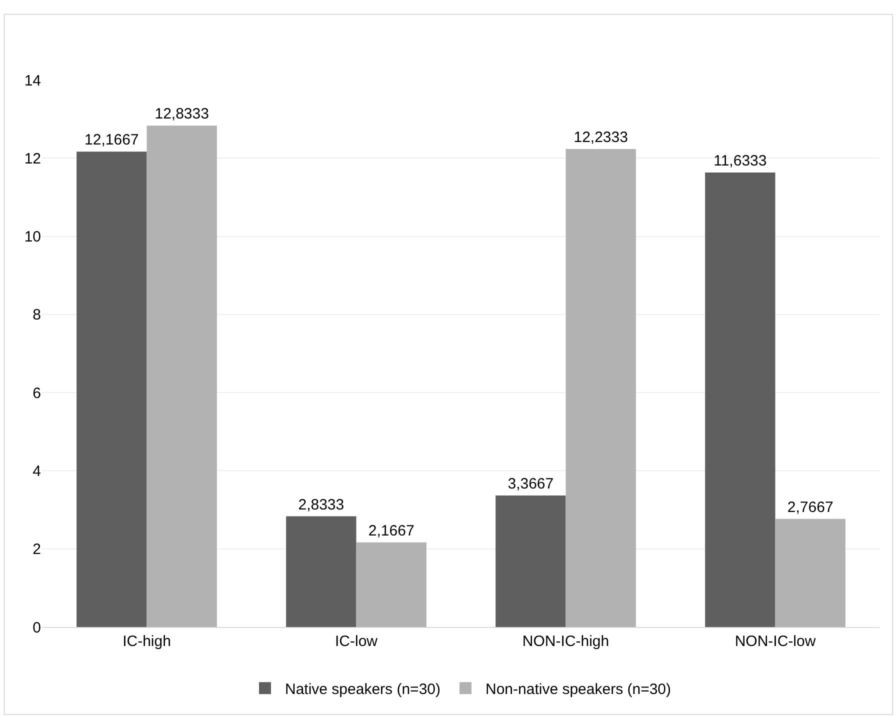  Describe the element at coordinates (391, 531) in the screenshot. I see `data-label: 2,1667` at that location.